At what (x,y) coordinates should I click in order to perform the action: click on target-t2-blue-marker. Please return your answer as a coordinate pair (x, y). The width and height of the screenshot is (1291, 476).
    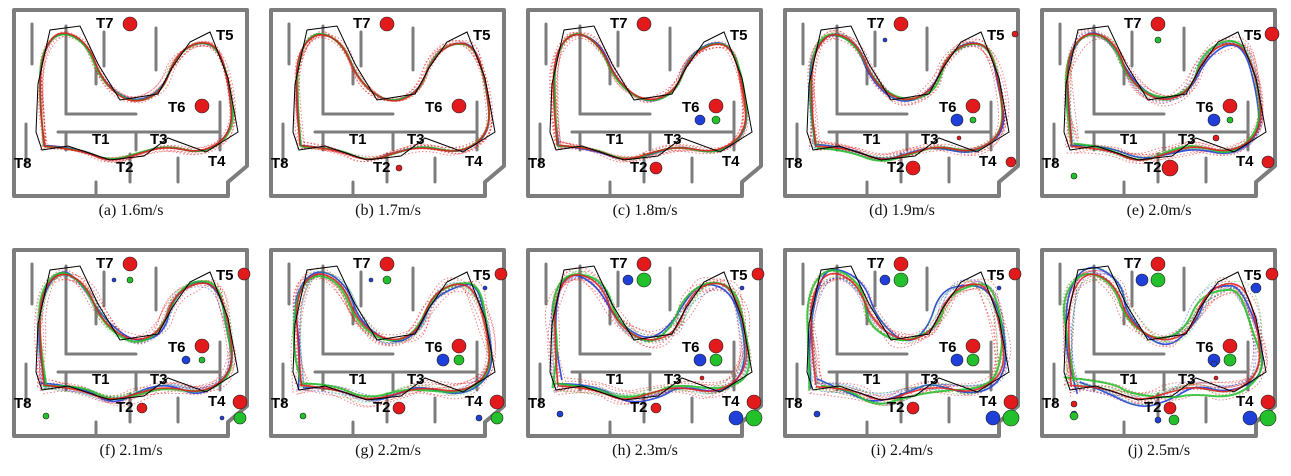
    Looking at the image, I should click on (1158, 420).